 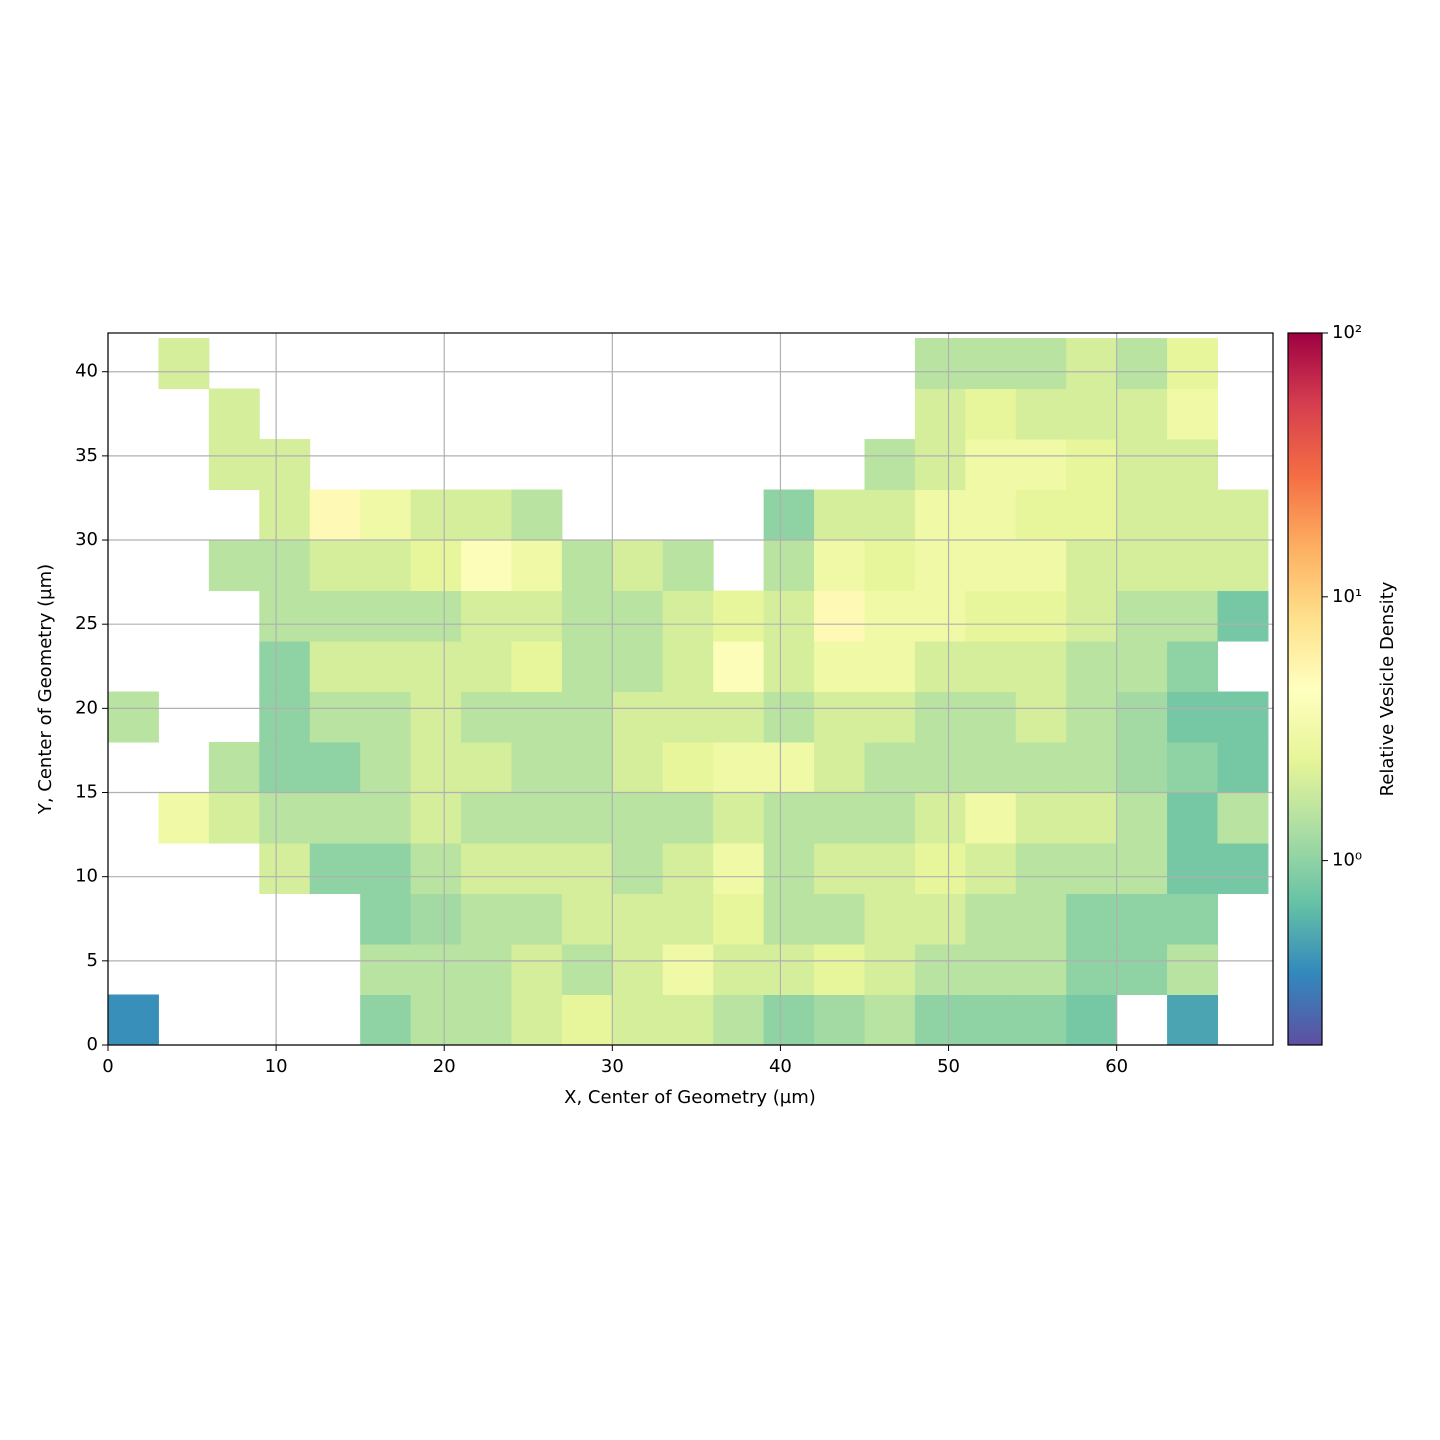 What do you see at coordinates (1305, 689) in the screenshot?
I see `colorbar` at bounding box center [1305, 689].